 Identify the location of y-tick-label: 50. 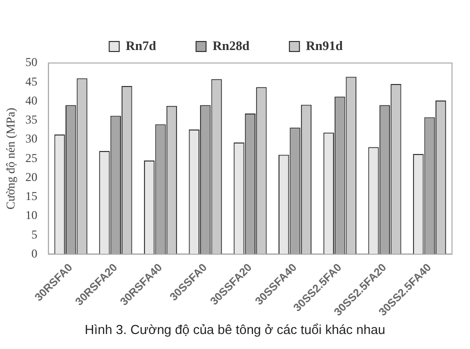
(31, 62).